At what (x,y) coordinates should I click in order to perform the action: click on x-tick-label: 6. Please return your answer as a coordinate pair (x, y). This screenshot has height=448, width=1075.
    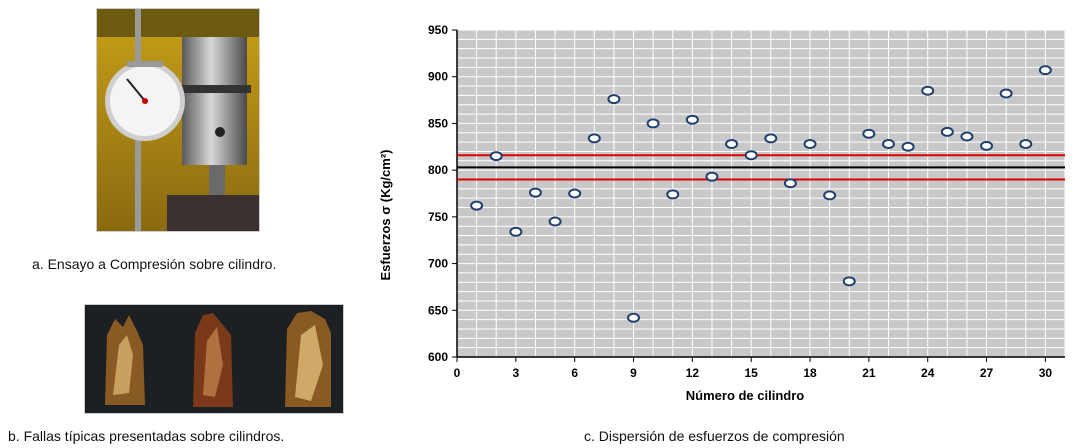
    Looking at the image, I should click on (574, 373).